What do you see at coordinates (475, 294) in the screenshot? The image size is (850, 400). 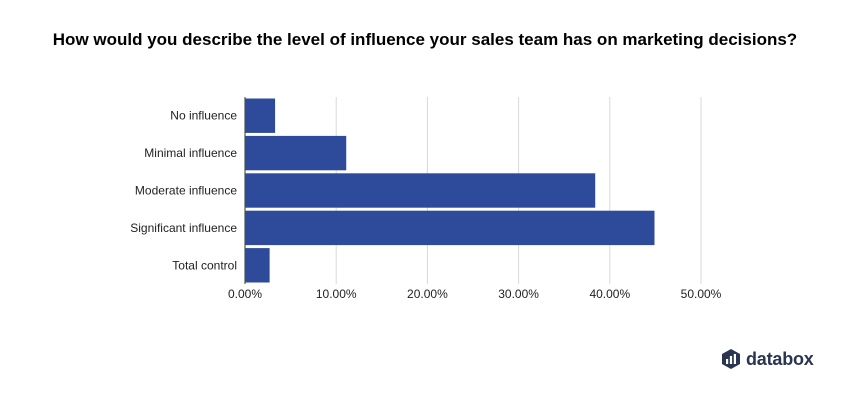 I see `x-tick-labels: 0.00% 10.00% 20.00% 30.00% 40.00% 50.00%` at bounding box center [475, 294].